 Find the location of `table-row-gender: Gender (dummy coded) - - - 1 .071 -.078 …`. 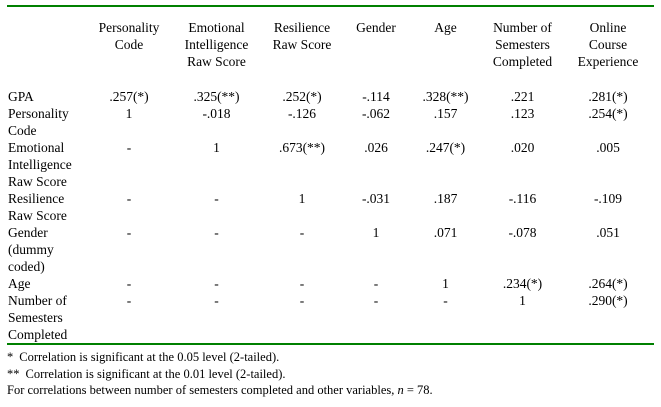

table-row-gender: Gender (dummy coded) - - - 1 .071 -.078 … is located at coordinates (330, 249).